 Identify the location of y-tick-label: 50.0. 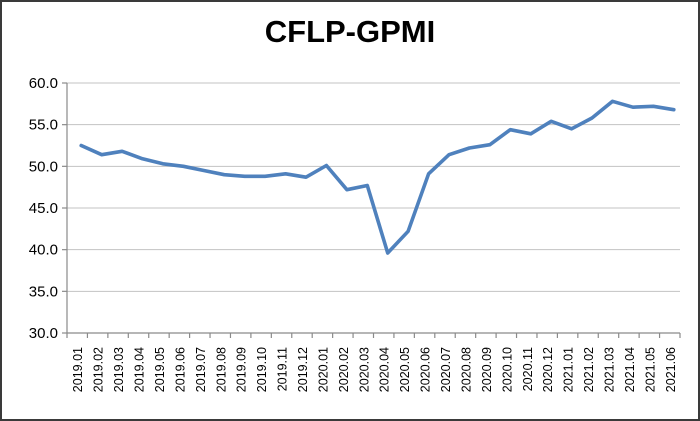
(43, 166).